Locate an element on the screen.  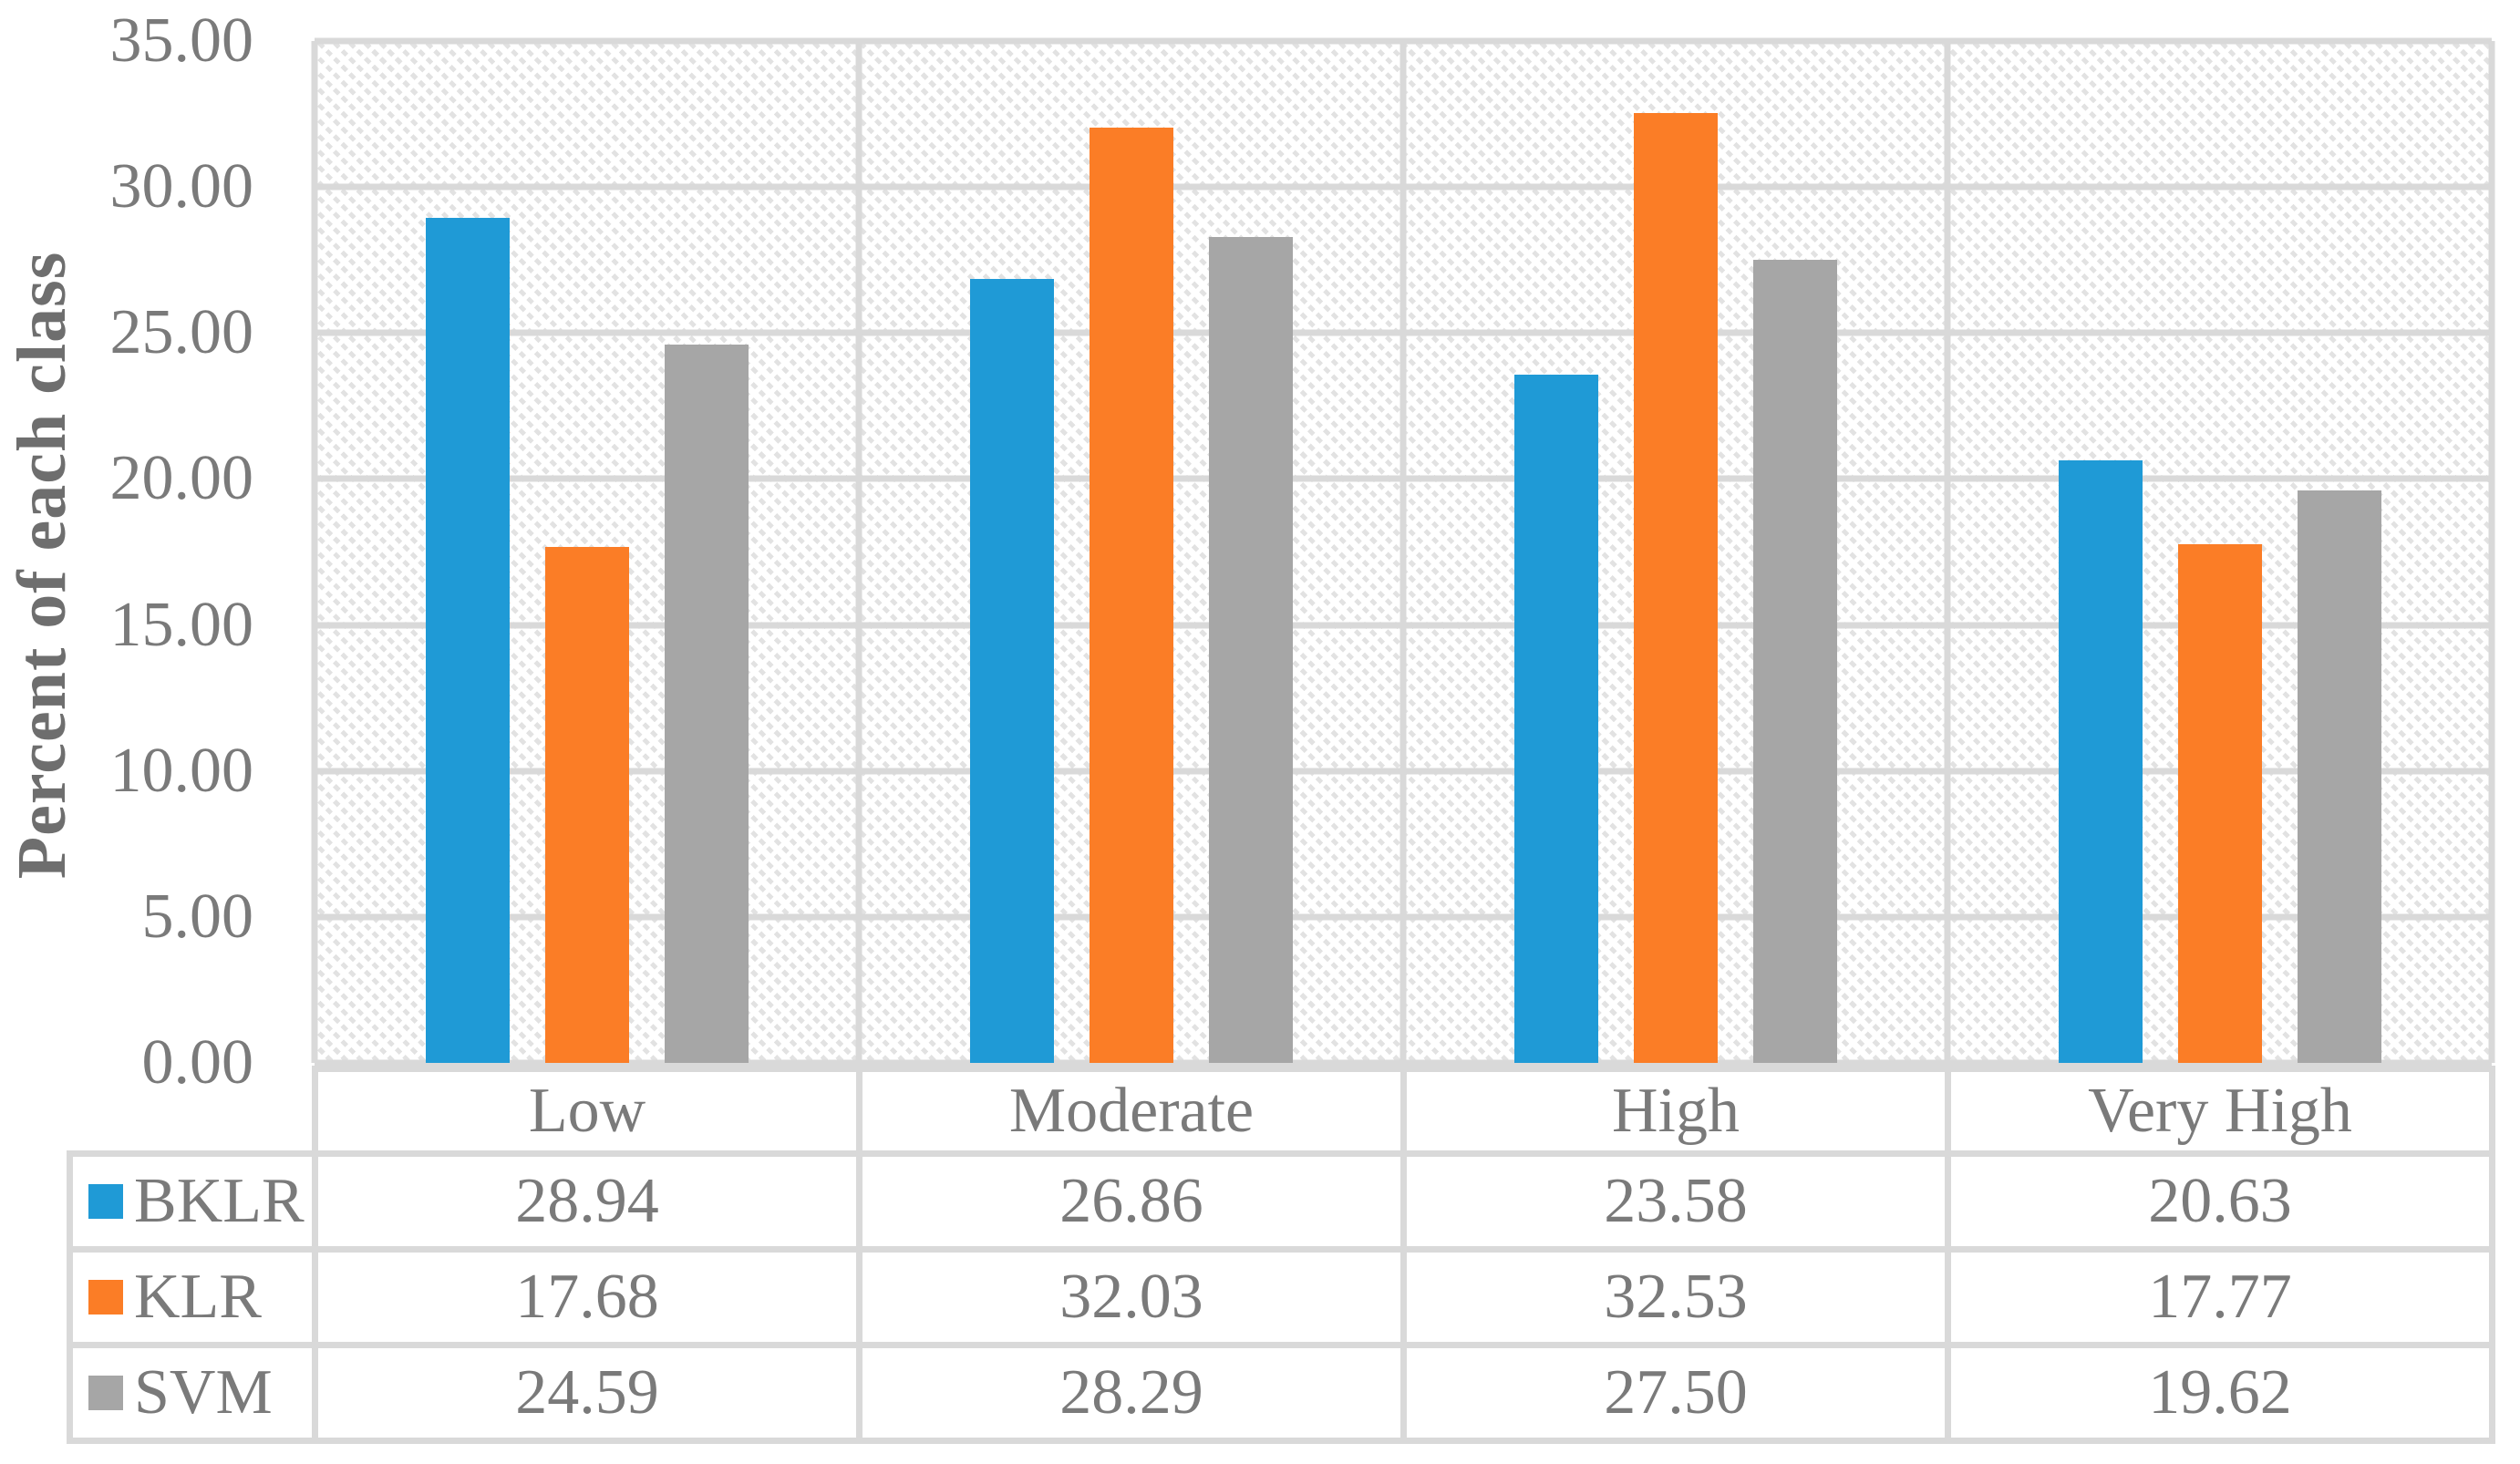
value-cell-bklr-very-high: 20.63 is located at coordinates (2220, 1201).